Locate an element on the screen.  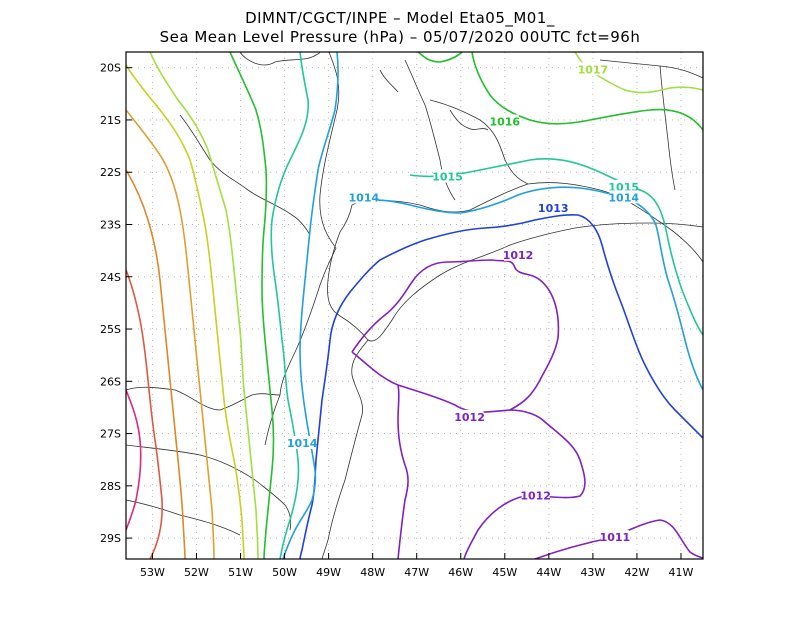
contour-label: 1013 is located at coordinates (553, 208).